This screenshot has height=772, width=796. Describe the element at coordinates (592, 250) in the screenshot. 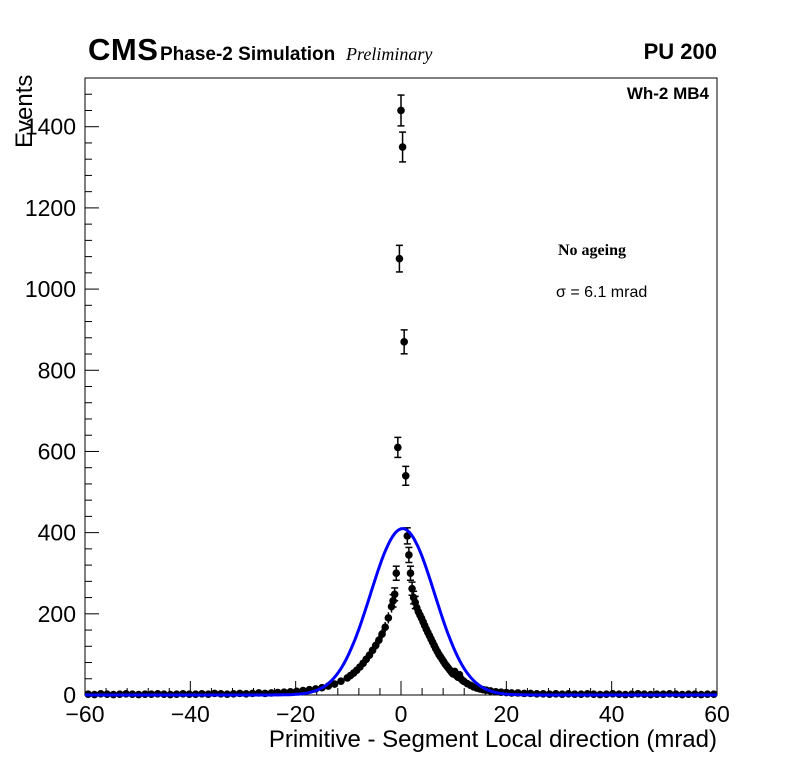

I see `annotation-no-ageing: No ageing` at that location.